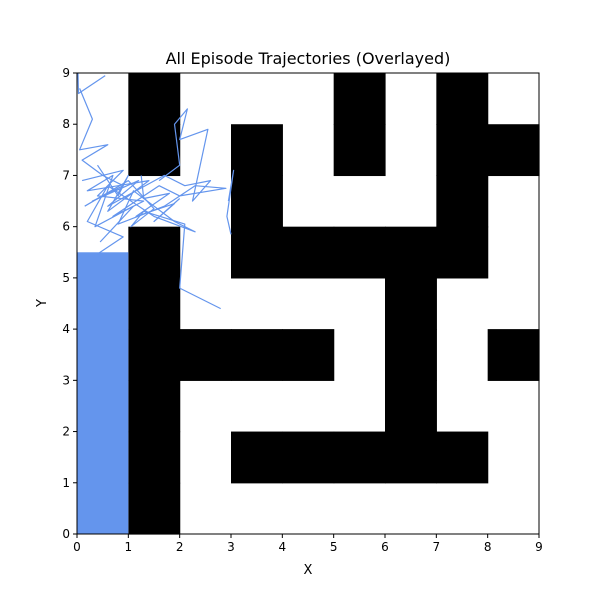  Describe the element at coordinates (283, 547) in the screenshot. I see `x-tick-label: 4` at that location.